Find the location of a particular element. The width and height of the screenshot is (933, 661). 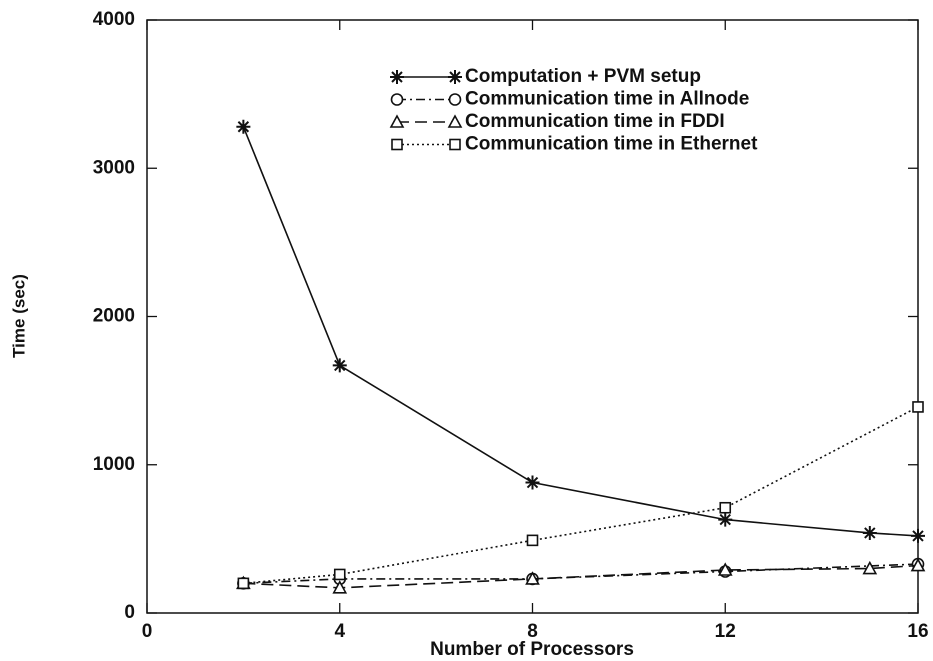

x-tick-label: 0 is located at coordinates (147, 631).